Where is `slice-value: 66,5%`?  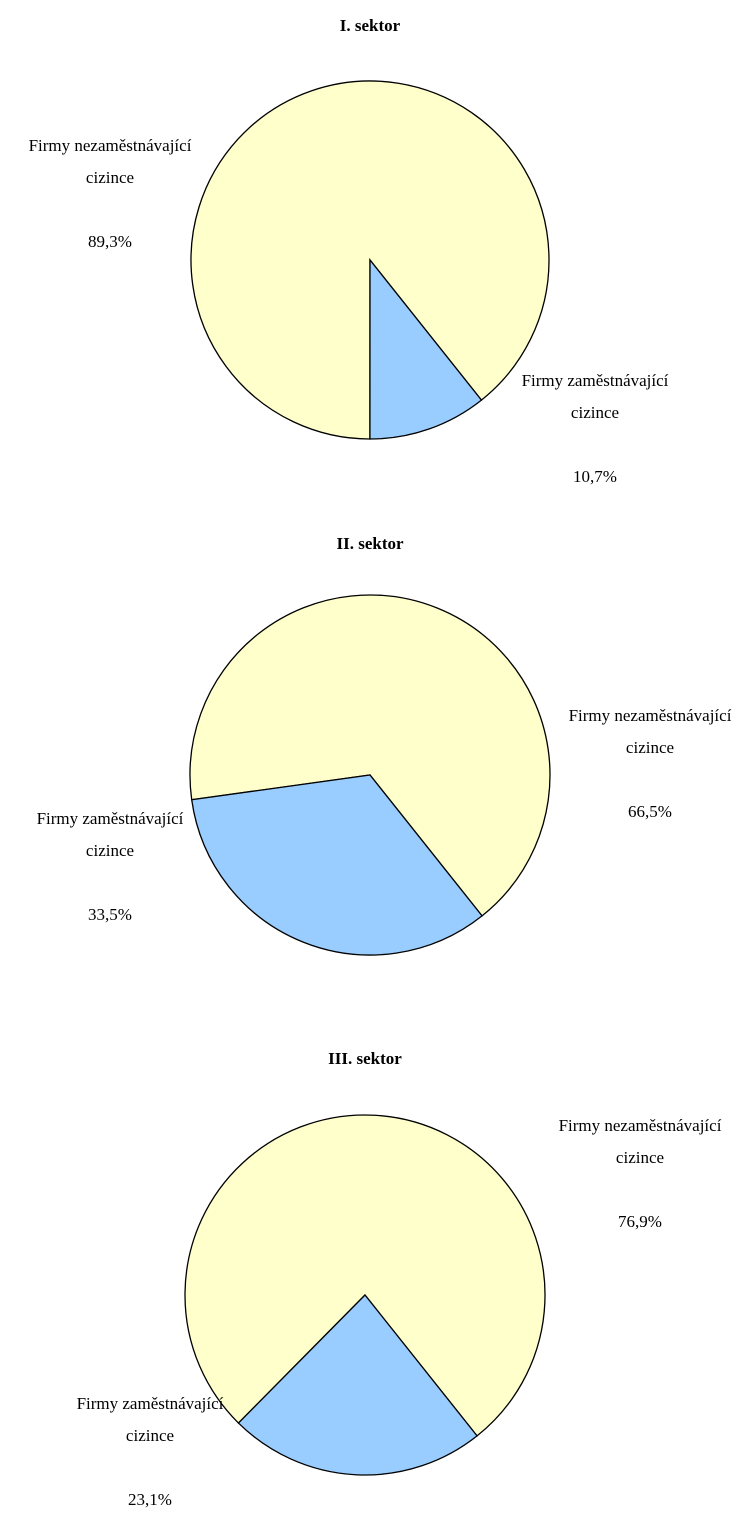 slice-value: 66,5% is located at coordinates (650, 811).